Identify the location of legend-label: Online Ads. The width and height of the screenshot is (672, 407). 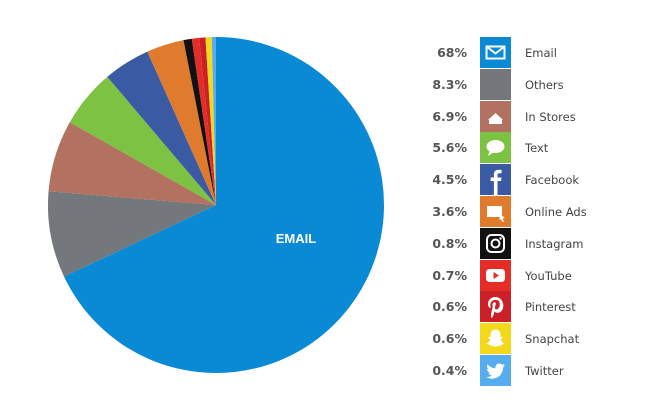
(556, 211).